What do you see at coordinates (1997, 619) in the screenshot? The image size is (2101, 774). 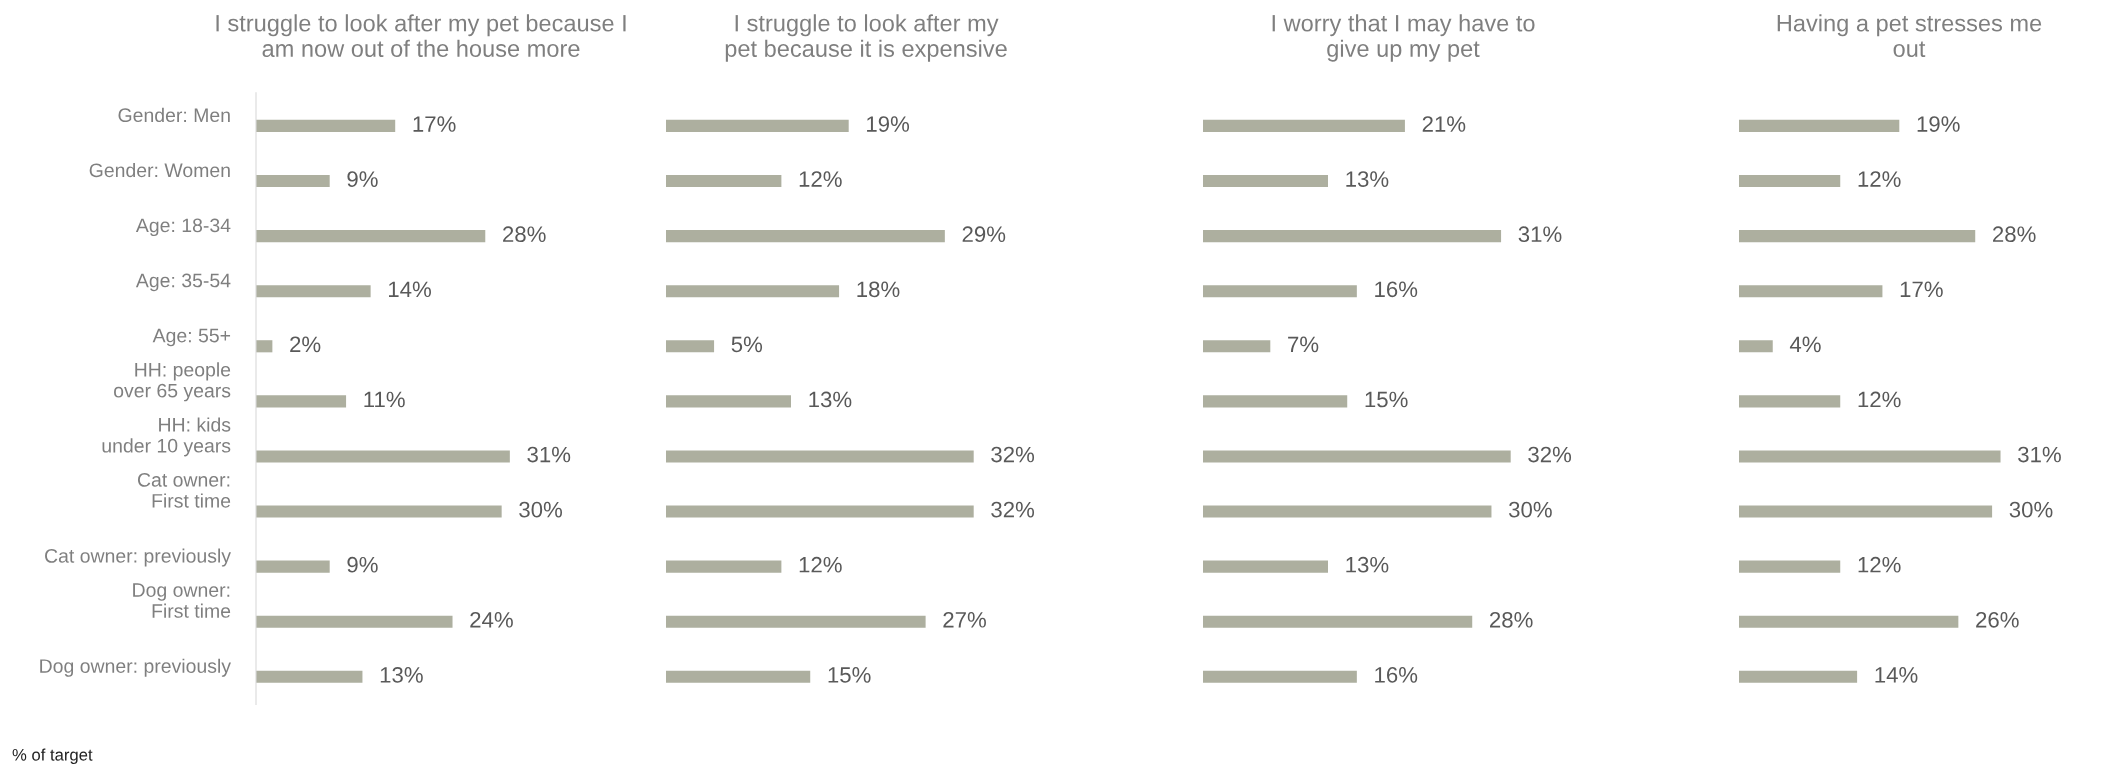 I see `data-label: 26%` at bounding box center [1997, 619].